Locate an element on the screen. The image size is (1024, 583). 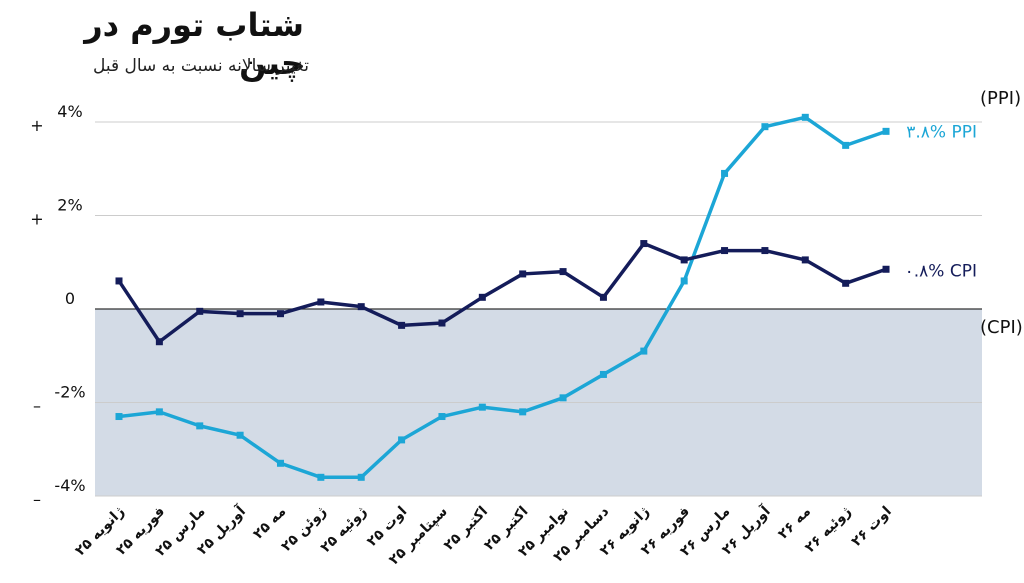
y-tick-label: 0 is located at coordinates (70, 298).